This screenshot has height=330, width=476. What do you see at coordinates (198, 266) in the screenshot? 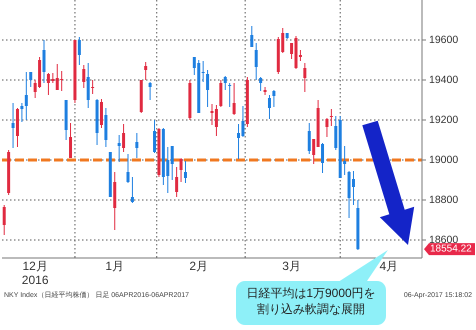
I see `x-tick-label: 2月` at bounding box center [198, 266].